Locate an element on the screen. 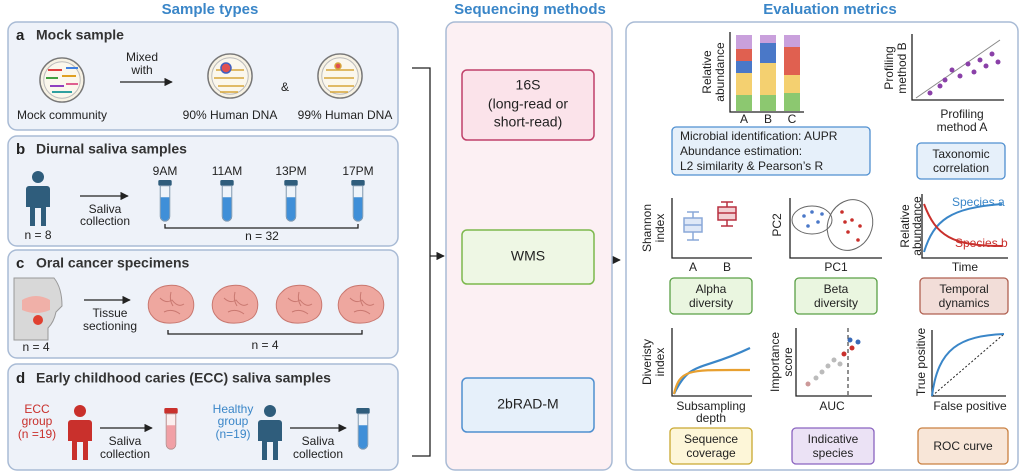  metric-label: species is located at coordinates (833, 453).